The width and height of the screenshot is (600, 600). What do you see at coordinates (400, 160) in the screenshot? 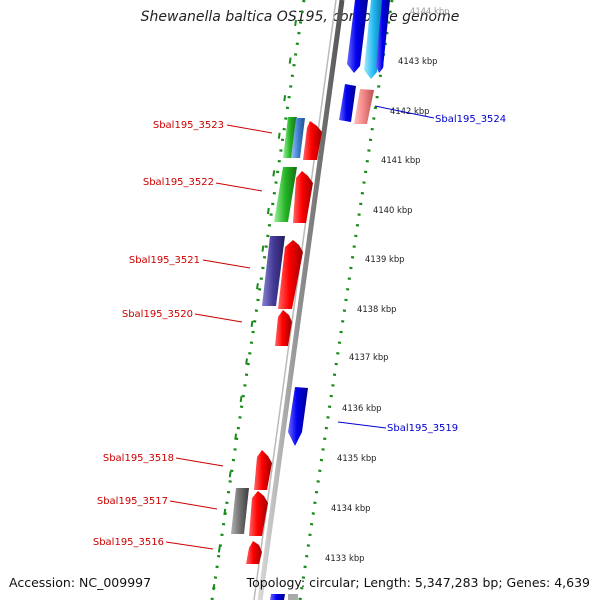
I see `scale-tick-label: 4141 kbp` at bounding box center [400, 160].